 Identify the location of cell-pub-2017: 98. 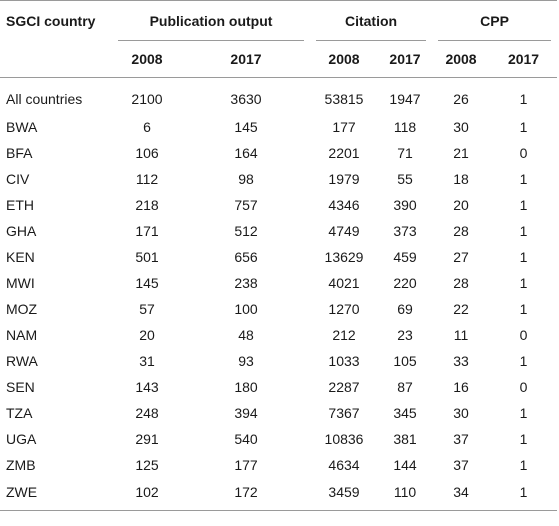
(246, 179).